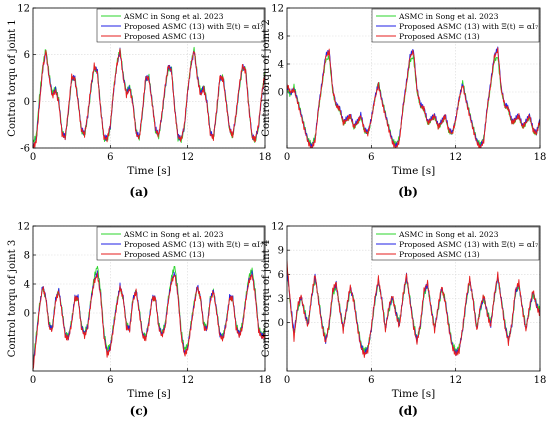 Image resolution: width=550 pixels, height=423 pixels. What do you see at coordinates (408, 192) in the screenshot?
I see `panel-caption: (b)` at bounding box center [408, 192].